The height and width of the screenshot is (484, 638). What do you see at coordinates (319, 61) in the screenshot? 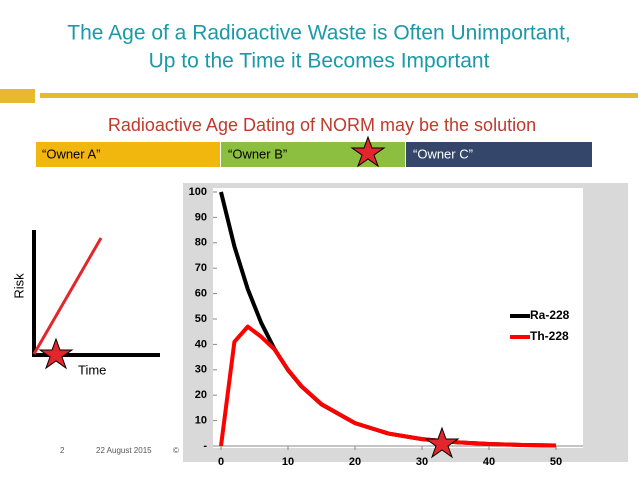
I see `title-line: Up to the Time it Becomes Important` at bounding box center [319, 61].